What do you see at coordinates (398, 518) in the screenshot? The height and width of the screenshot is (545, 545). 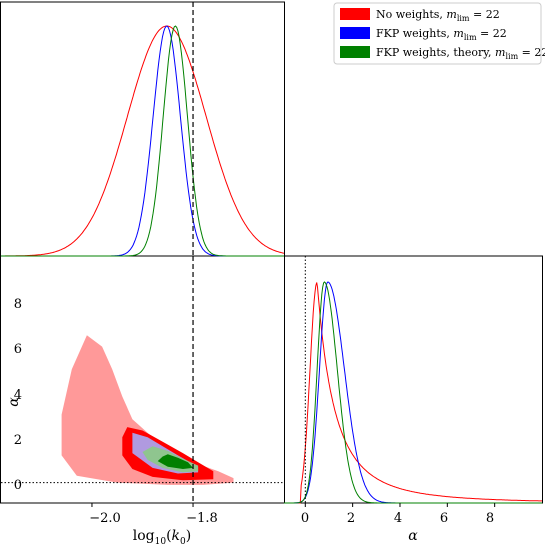 I see `x-tick-label: 4` at bounding box center [398, 518].